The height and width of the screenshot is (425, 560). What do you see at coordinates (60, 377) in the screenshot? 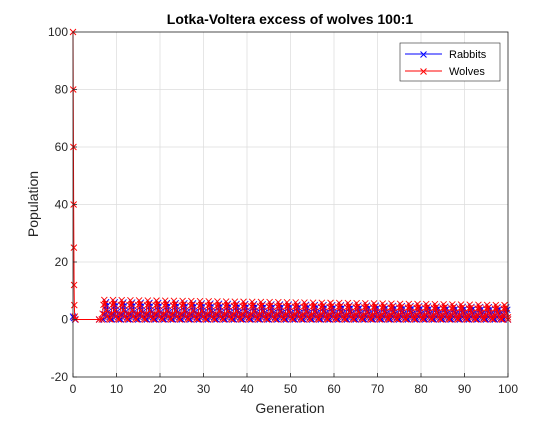
I see `y-tick-label: -20` at bounding box center [60, 377].